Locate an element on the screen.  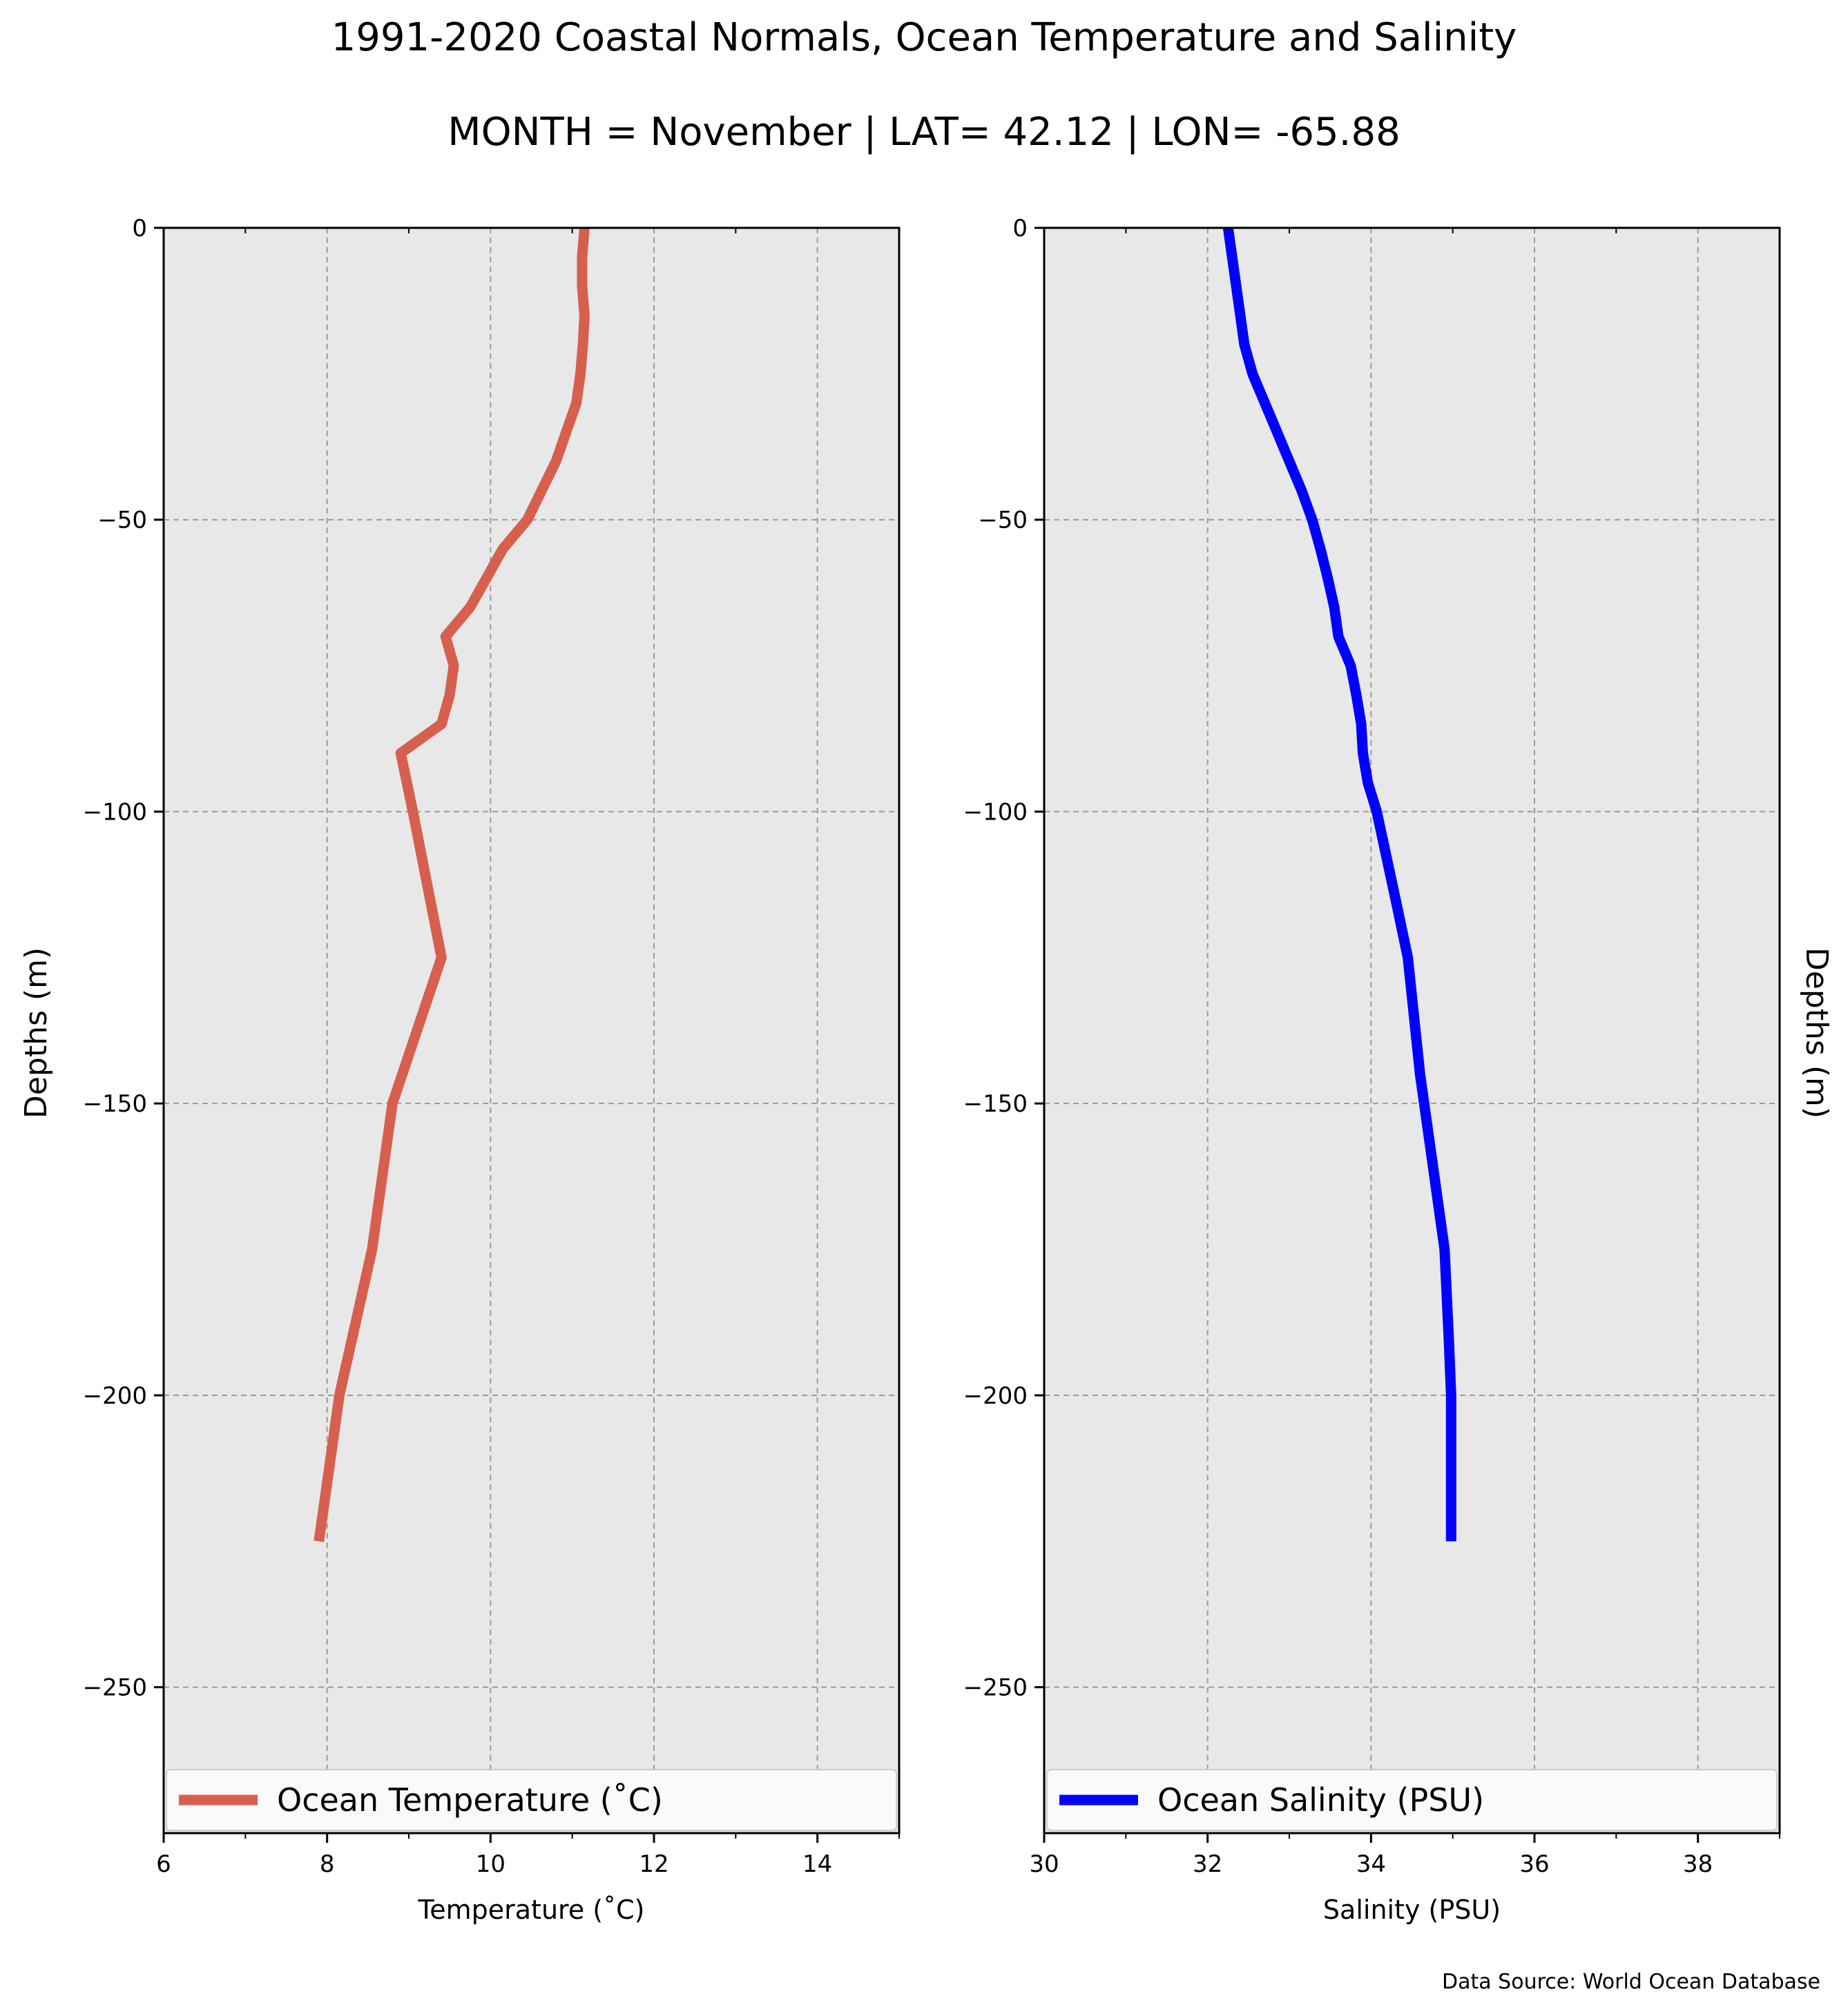
right-y-axis-label: Depths (m) is located at coordinates (1816, 1033).